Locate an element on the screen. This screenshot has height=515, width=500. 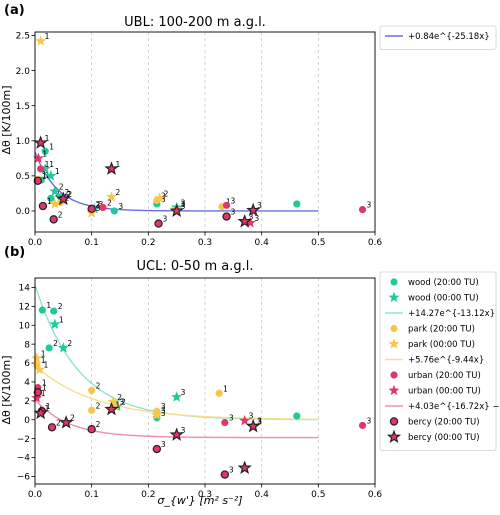
panel-a-legend: +0.84e^{-25.18x} is located at coordinates (438, 37).